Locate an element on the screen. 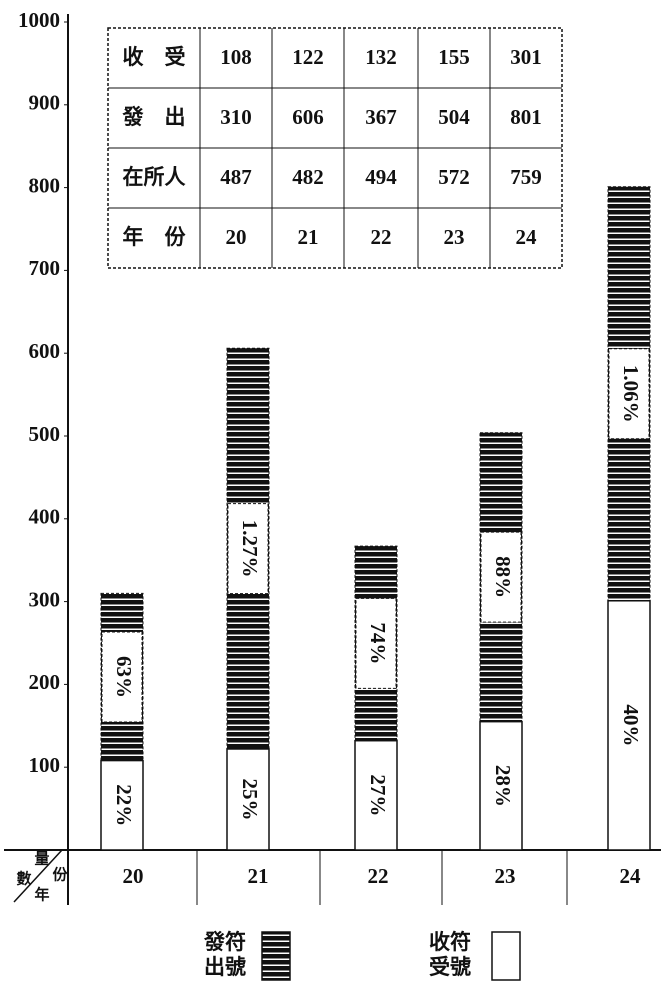 The width and height of the screenshot is (661, 989). table-cell: 572 is located at coordinates (454, 177).